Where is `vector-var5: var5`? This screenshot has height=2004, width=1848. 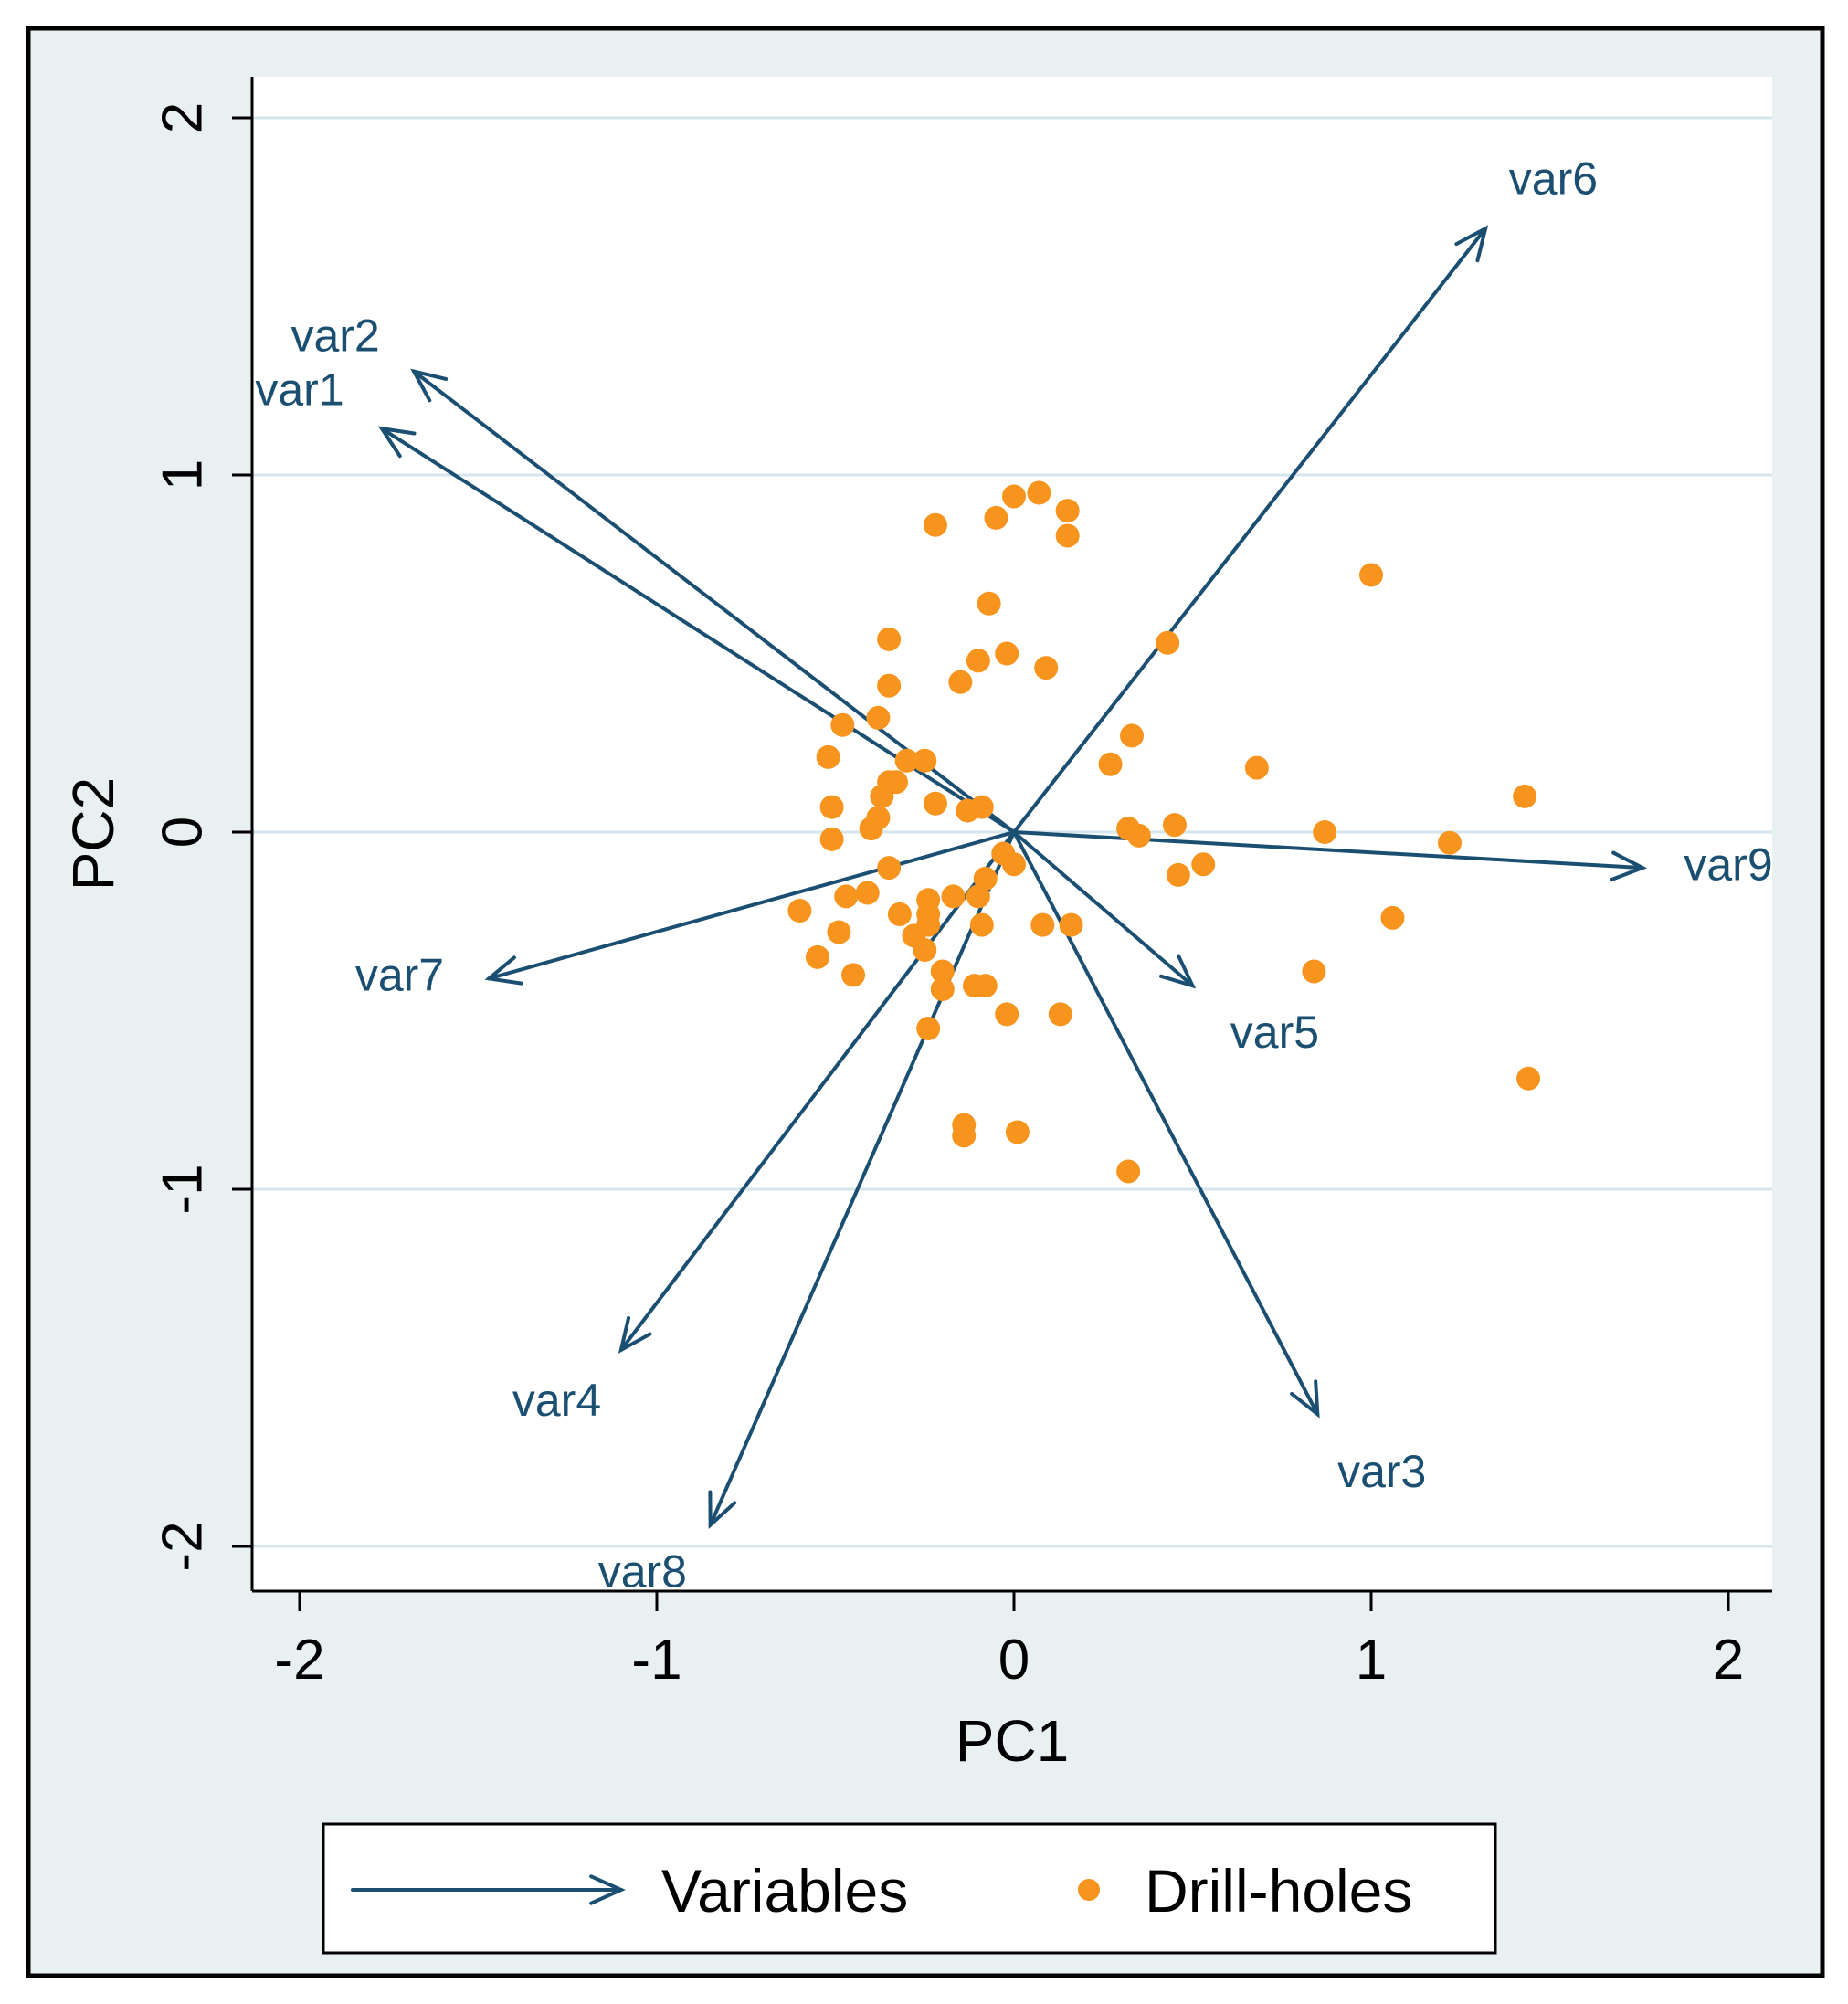 vector-var5: var5 is located at coordinates (1165, 944).